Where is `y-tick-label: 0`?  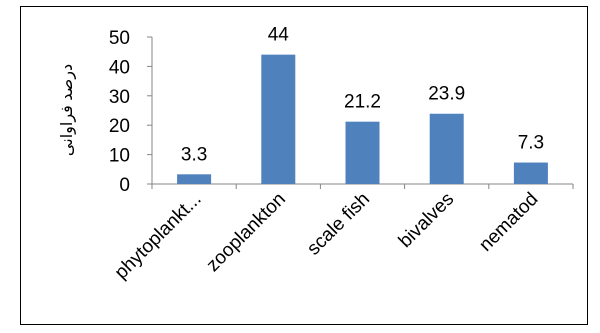 y-tick-label: 0 is located at coordinates (124, 185).